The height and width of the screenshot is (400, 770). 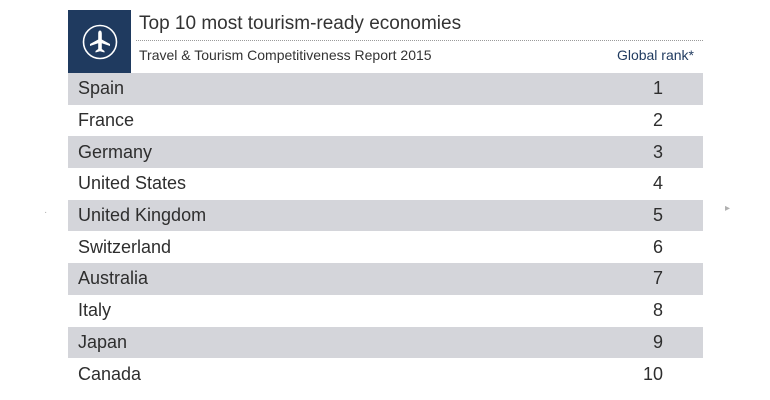 What do you see at coordinates (46, 212) in the screenshot?
I see `edge-tick-mark: ·` at bounding box center [46, 212].